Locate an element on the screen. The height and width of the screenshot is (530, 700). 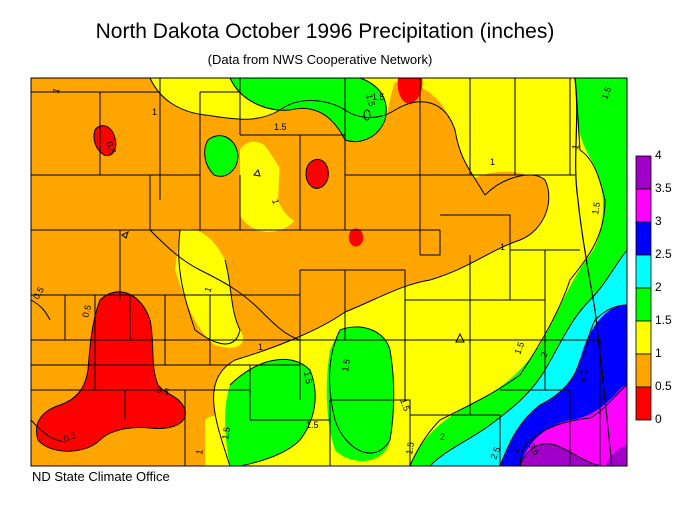
legend-tick-label: 3 is located at coordinates (658, 221).